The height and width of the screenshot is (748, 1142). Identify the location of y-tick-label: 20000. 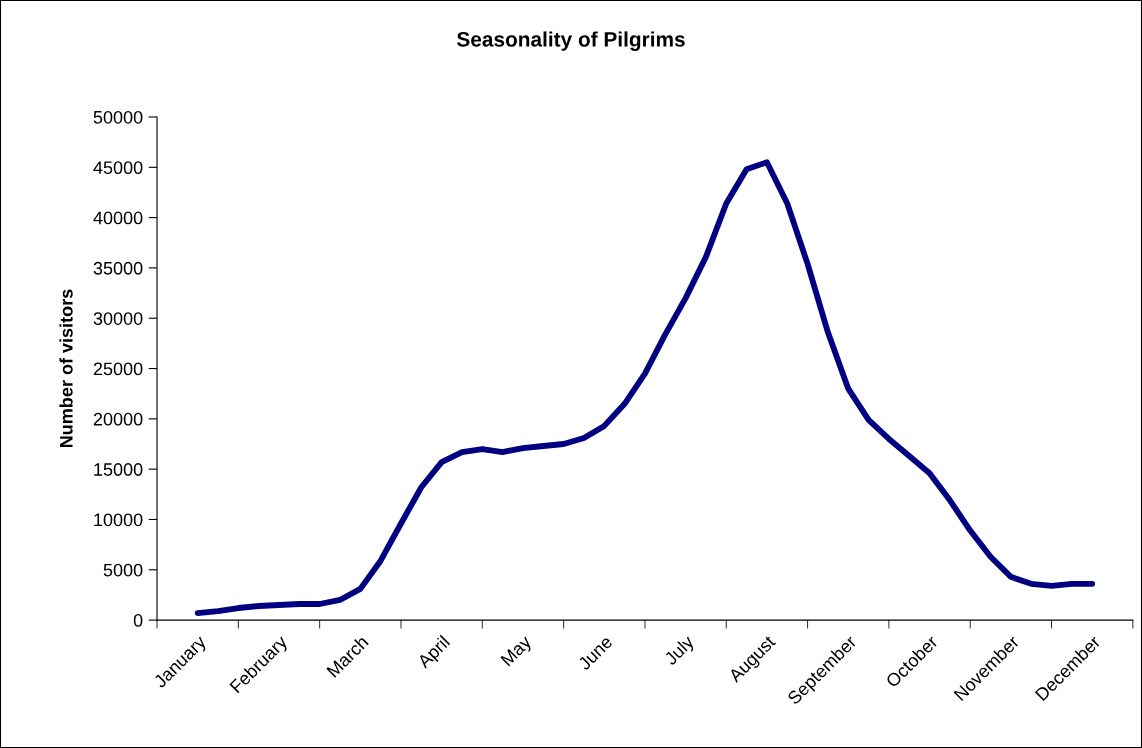
(118, 419).